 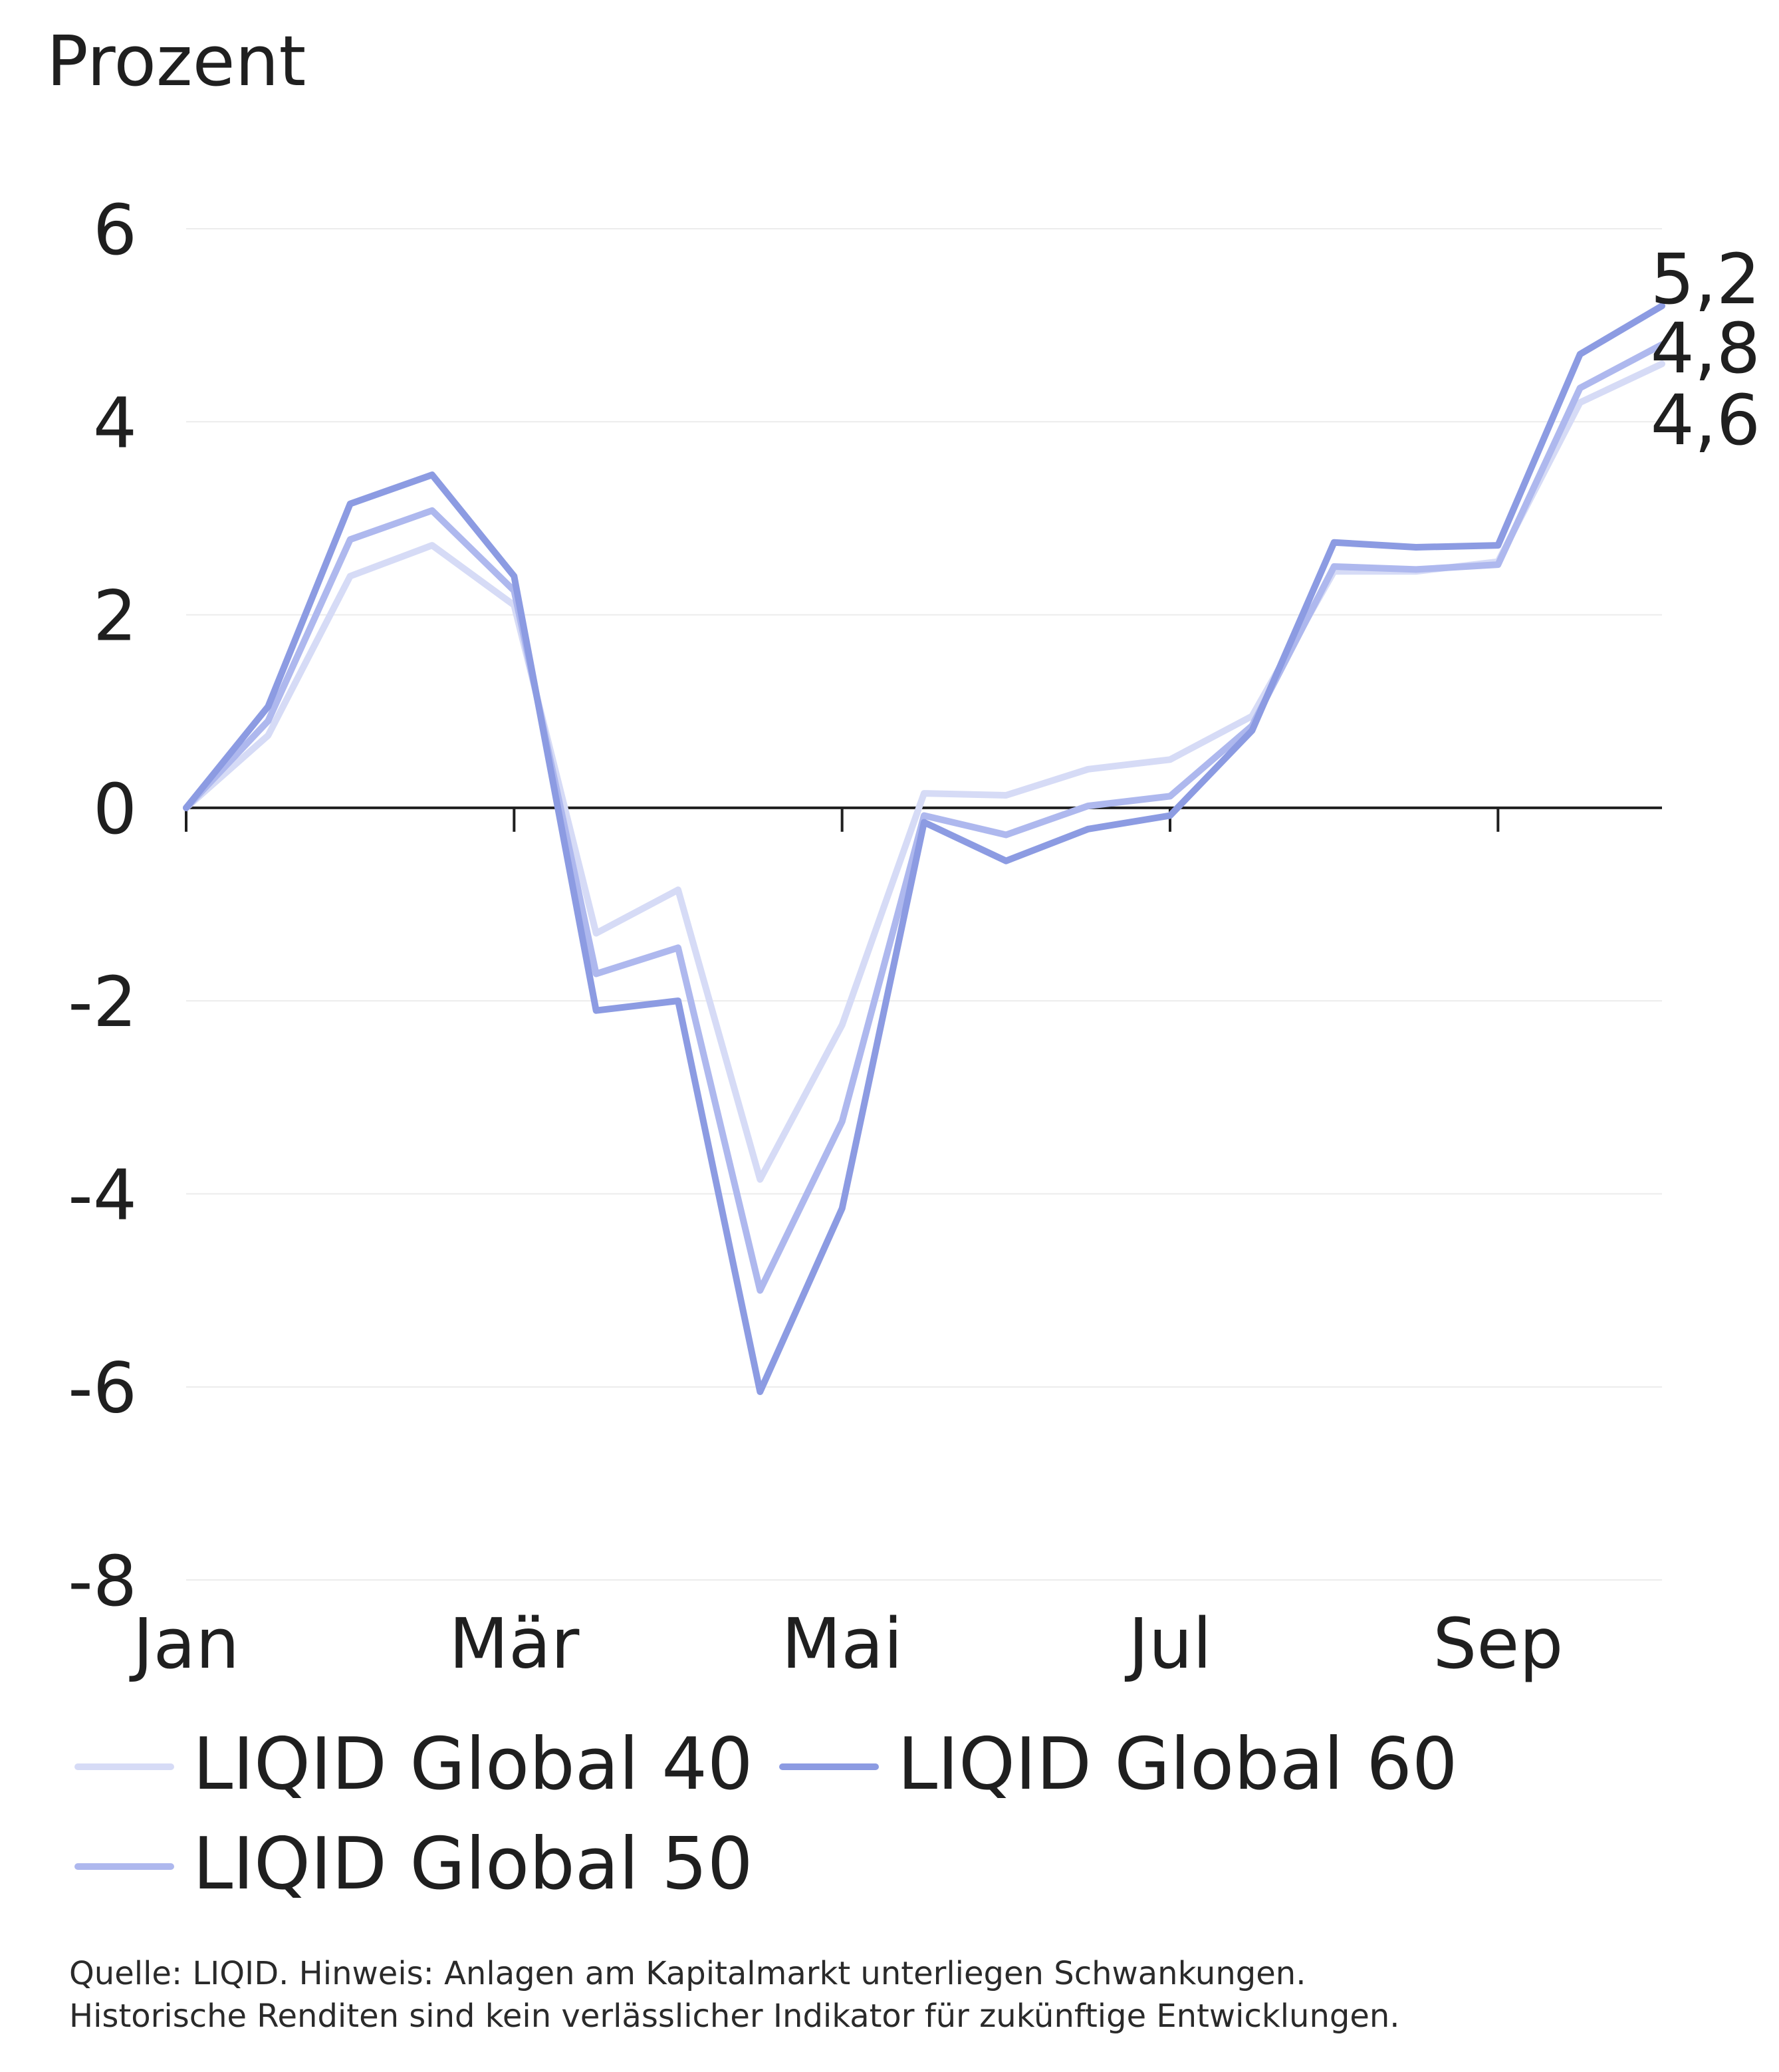 What do you see at coordinates (841, 1643) in the screenshot?
I see `x-tick-label: Mai` at bounding box center [841, 1643].